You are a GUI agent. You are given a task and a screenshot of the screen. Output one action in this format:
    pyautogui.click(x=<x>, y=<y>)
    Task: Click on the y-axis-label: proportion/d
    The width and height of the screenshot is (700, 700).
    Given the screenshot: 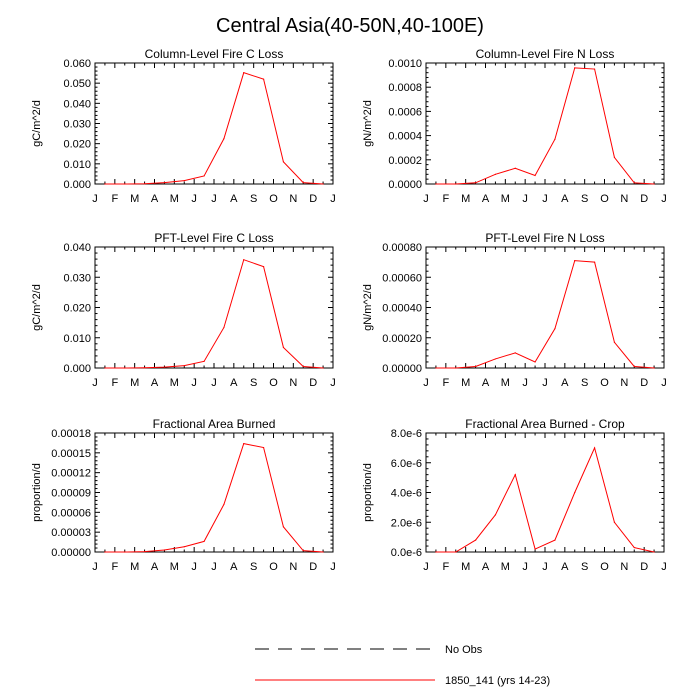 What is the action you would take?
    pyautogui.click(x=37, y=492)
    